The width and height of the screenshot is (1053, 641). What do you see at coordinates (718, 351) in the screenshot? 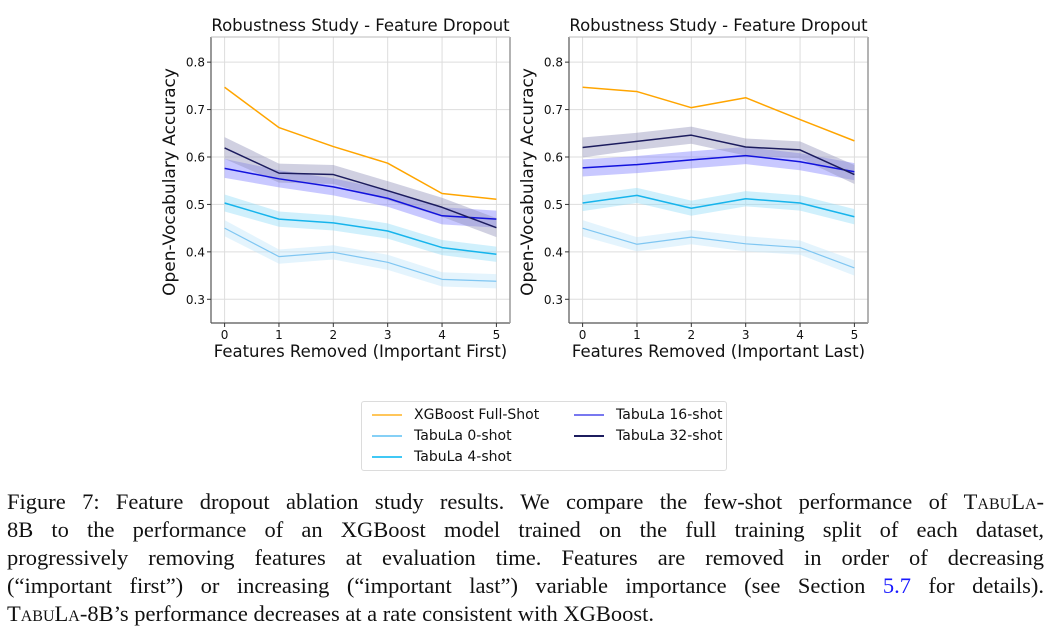
I see `x-axis-label: Features Removed (Important Last)` at bounding box center [718, 351].